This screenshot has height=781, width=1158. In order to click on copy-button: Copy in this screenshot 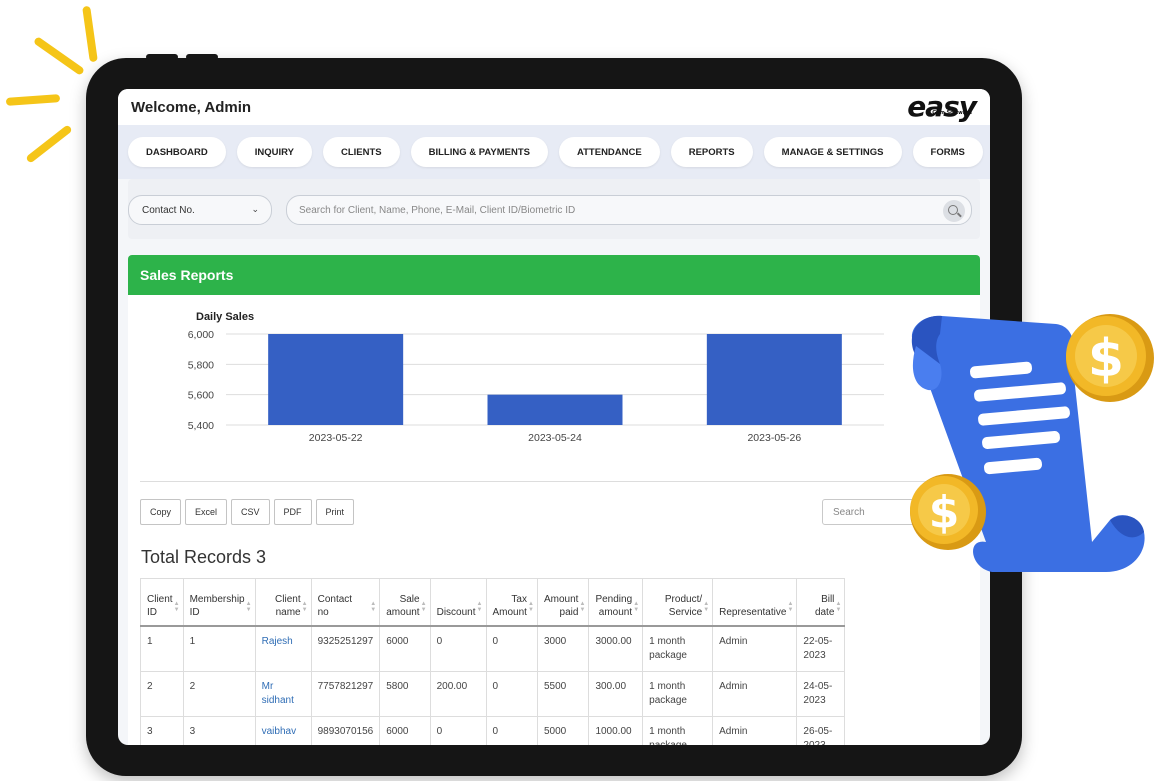, I will do `click(161, 512)`.